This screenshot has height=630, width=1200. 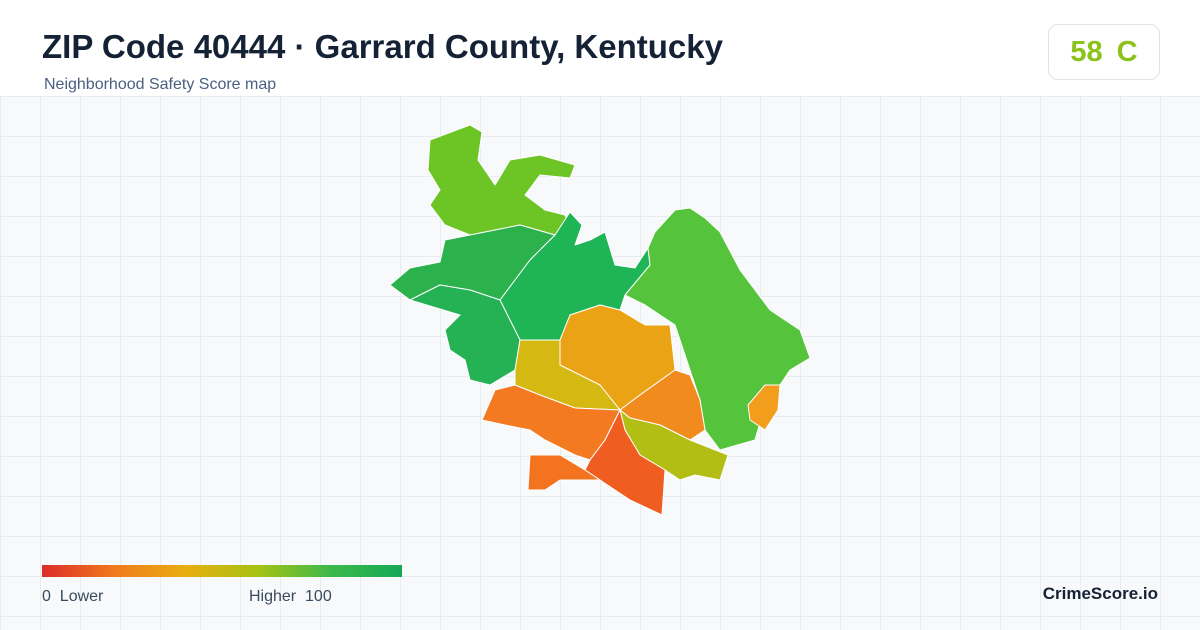 I want to click on legend-gradient, so click(x=222, y=571).